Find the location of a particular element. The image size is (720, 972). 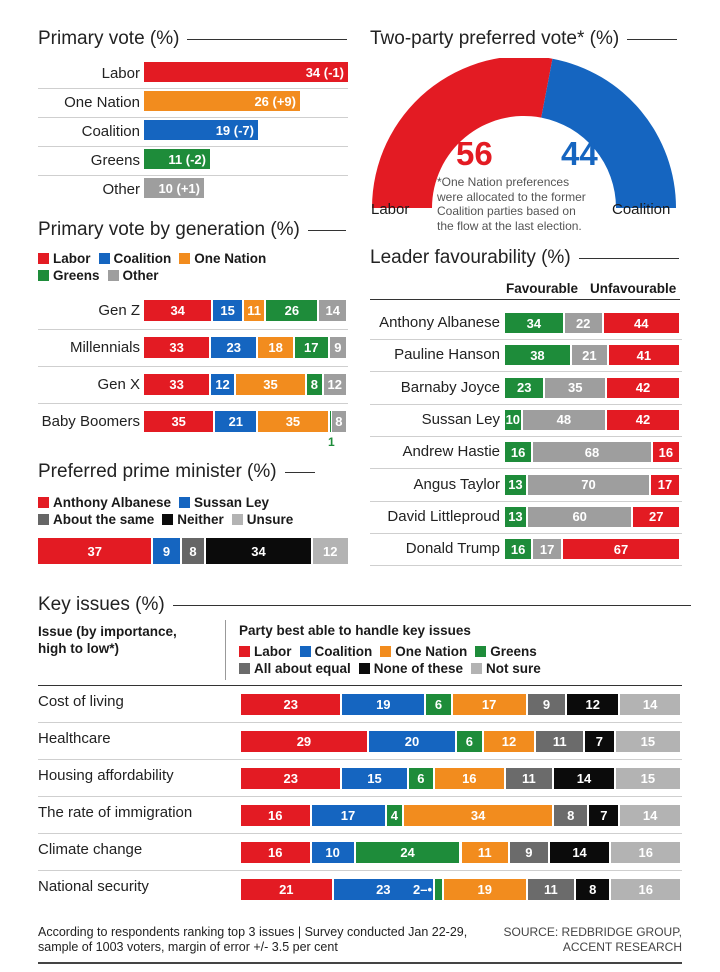

issues-segment: 24 is located at coordinates (407, 852).